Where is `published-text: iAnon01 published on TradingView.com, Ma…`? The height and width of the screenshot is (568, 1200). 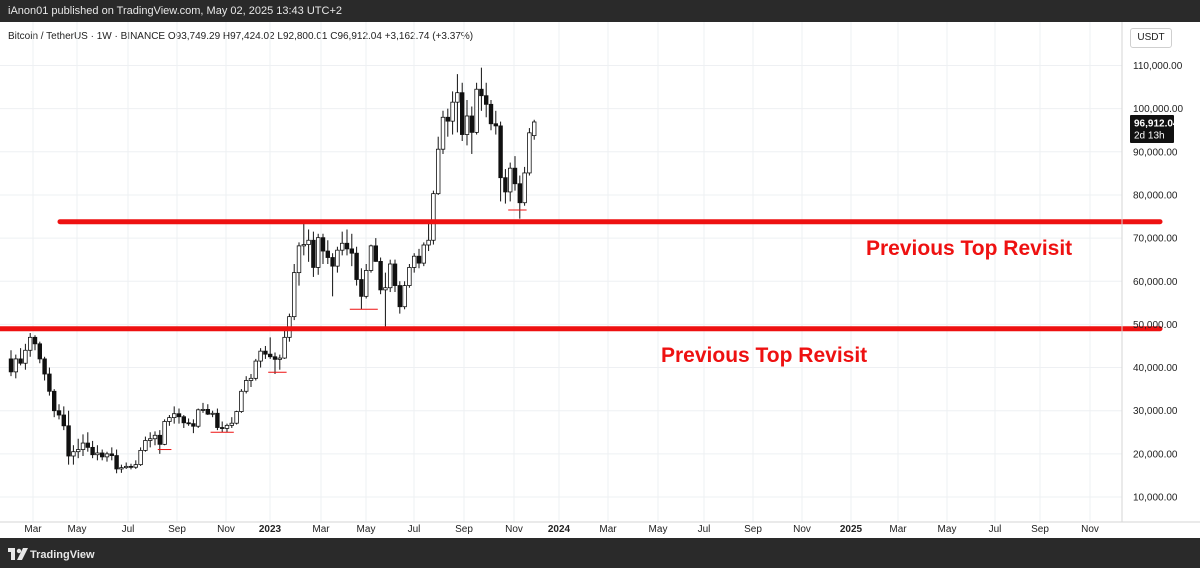 published-text: iAnon01 published on TradingView.com, Ma… is located at coordinates (175, 11).